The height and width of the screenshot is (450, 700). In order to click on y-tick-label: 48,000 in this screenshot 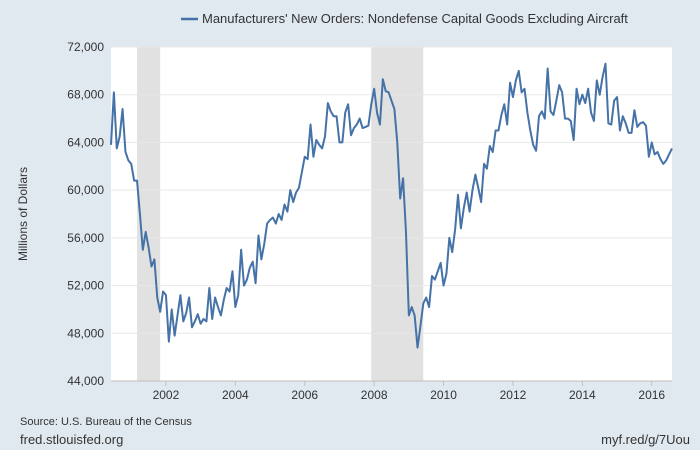, I will do `click(85, 333)`.